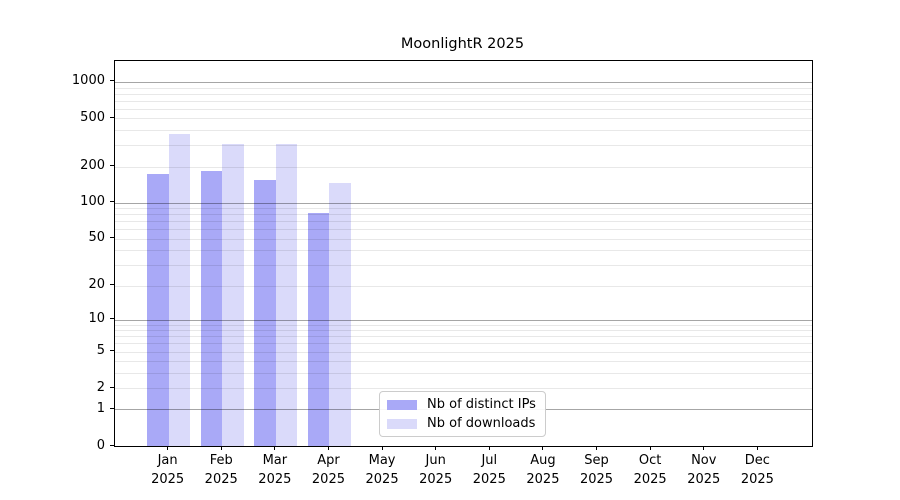 The width and height of the screenshot is (900, 500). I want to click on x-tick-label-sep: Sep 2025, so click(597, 470).